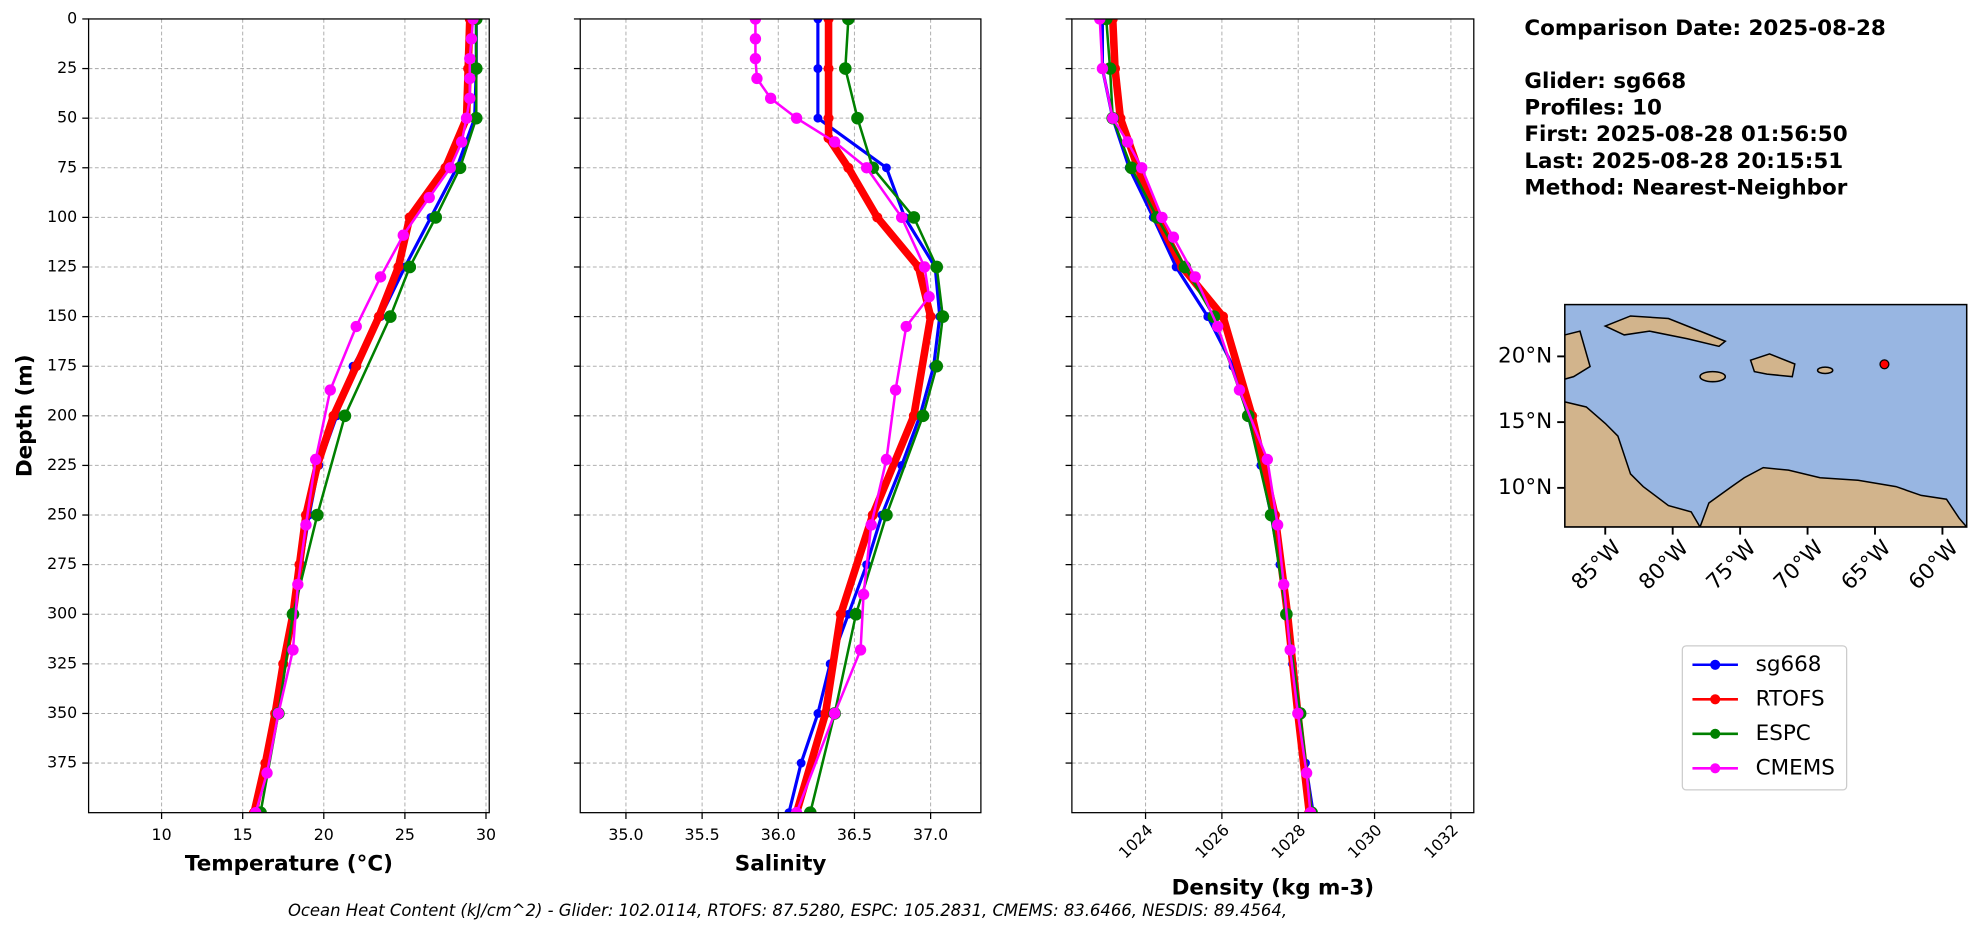 The width and height of the screenshot is (1982, 934). I want to click on y-tick-label: 350, so click(62, 712).